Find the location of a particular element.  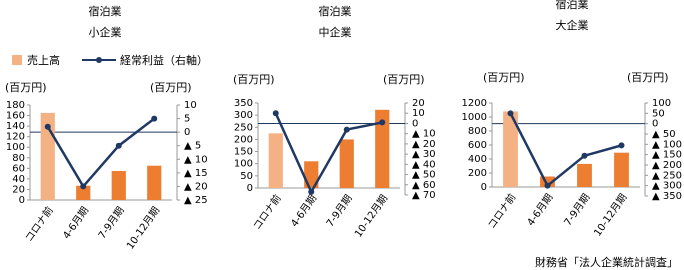

y2-tick-label: ▲ 300 is located at coordinates (667, 186).